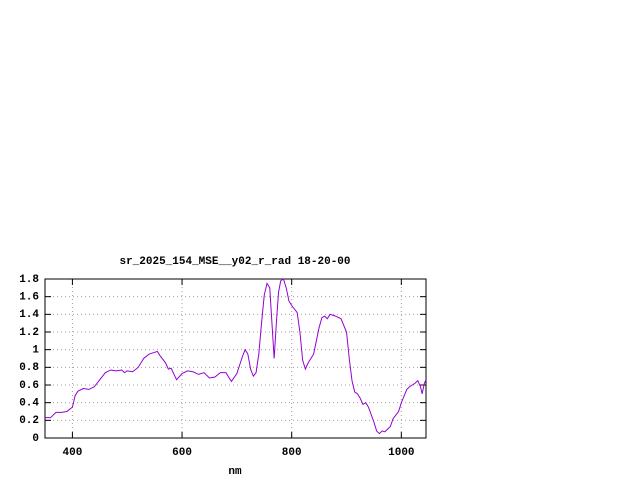 The image size is (640, 480). What do you see at coordinates (29, 298) in the screenshot?
I see `y-tick-label: 1.6` at bounding box center [29, 298].